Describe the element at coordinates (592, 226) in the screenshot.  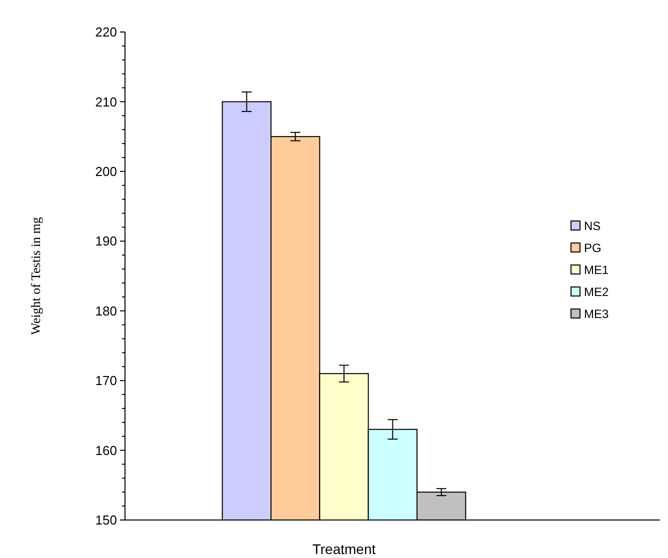
I see `legend-label: NS` at that location.